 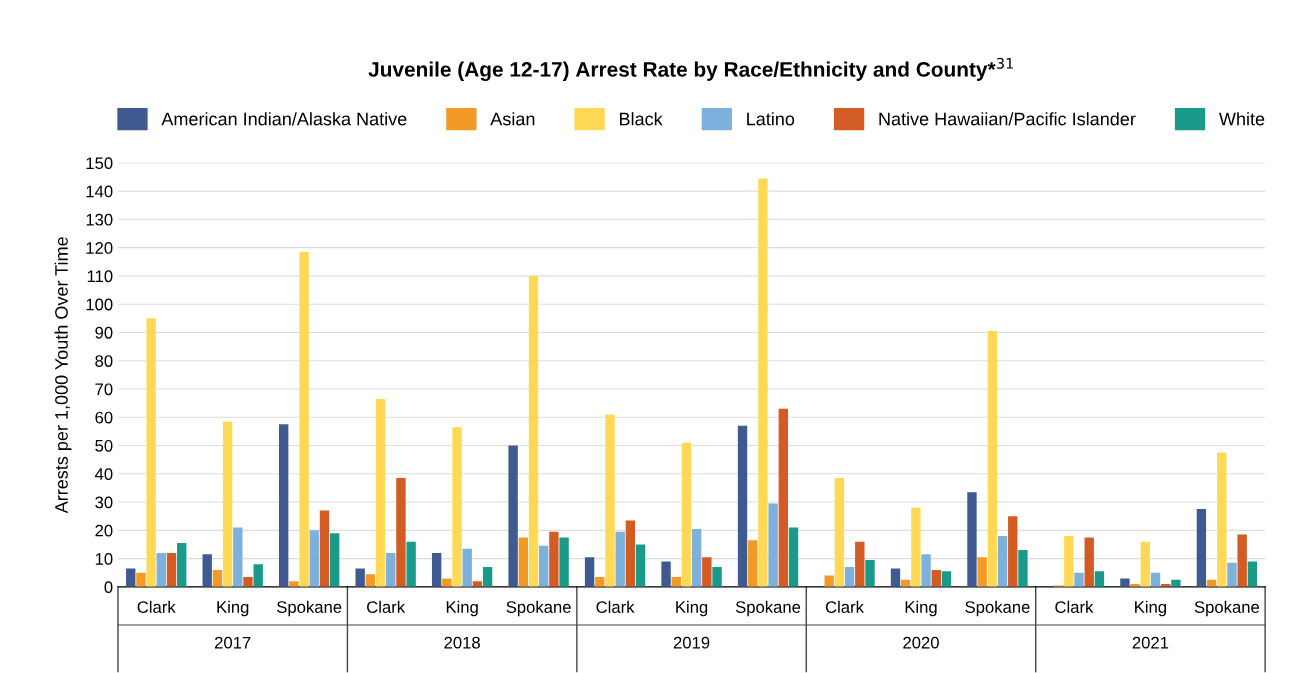 What do you see at coordinates (104, 417) in the screenshot?
I see `y-tick-label: 60` at bounding box center [104, 417].